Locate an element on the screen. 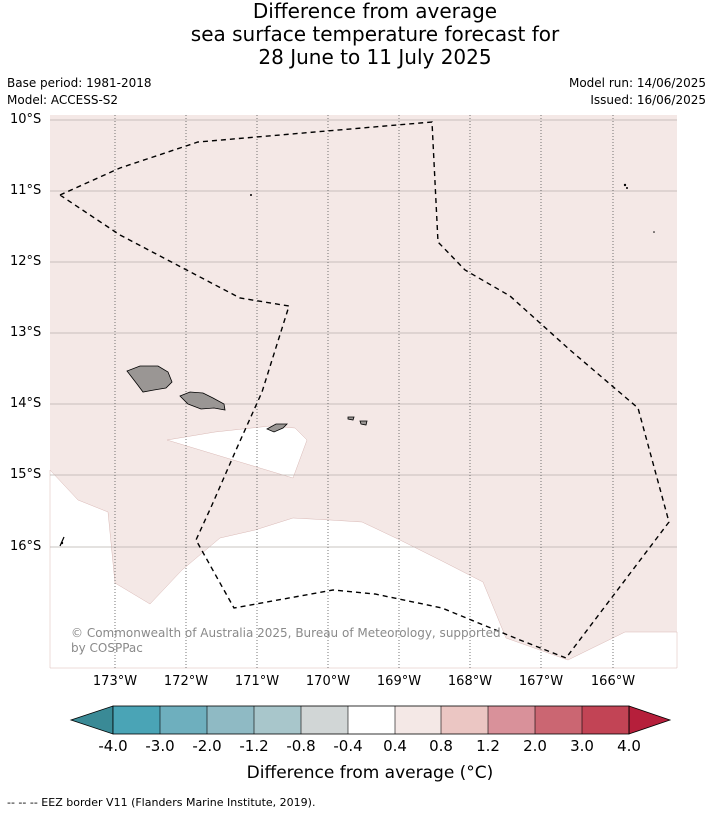  colorbar-tick-label: -1.2 is located at coordinates (254, 746).